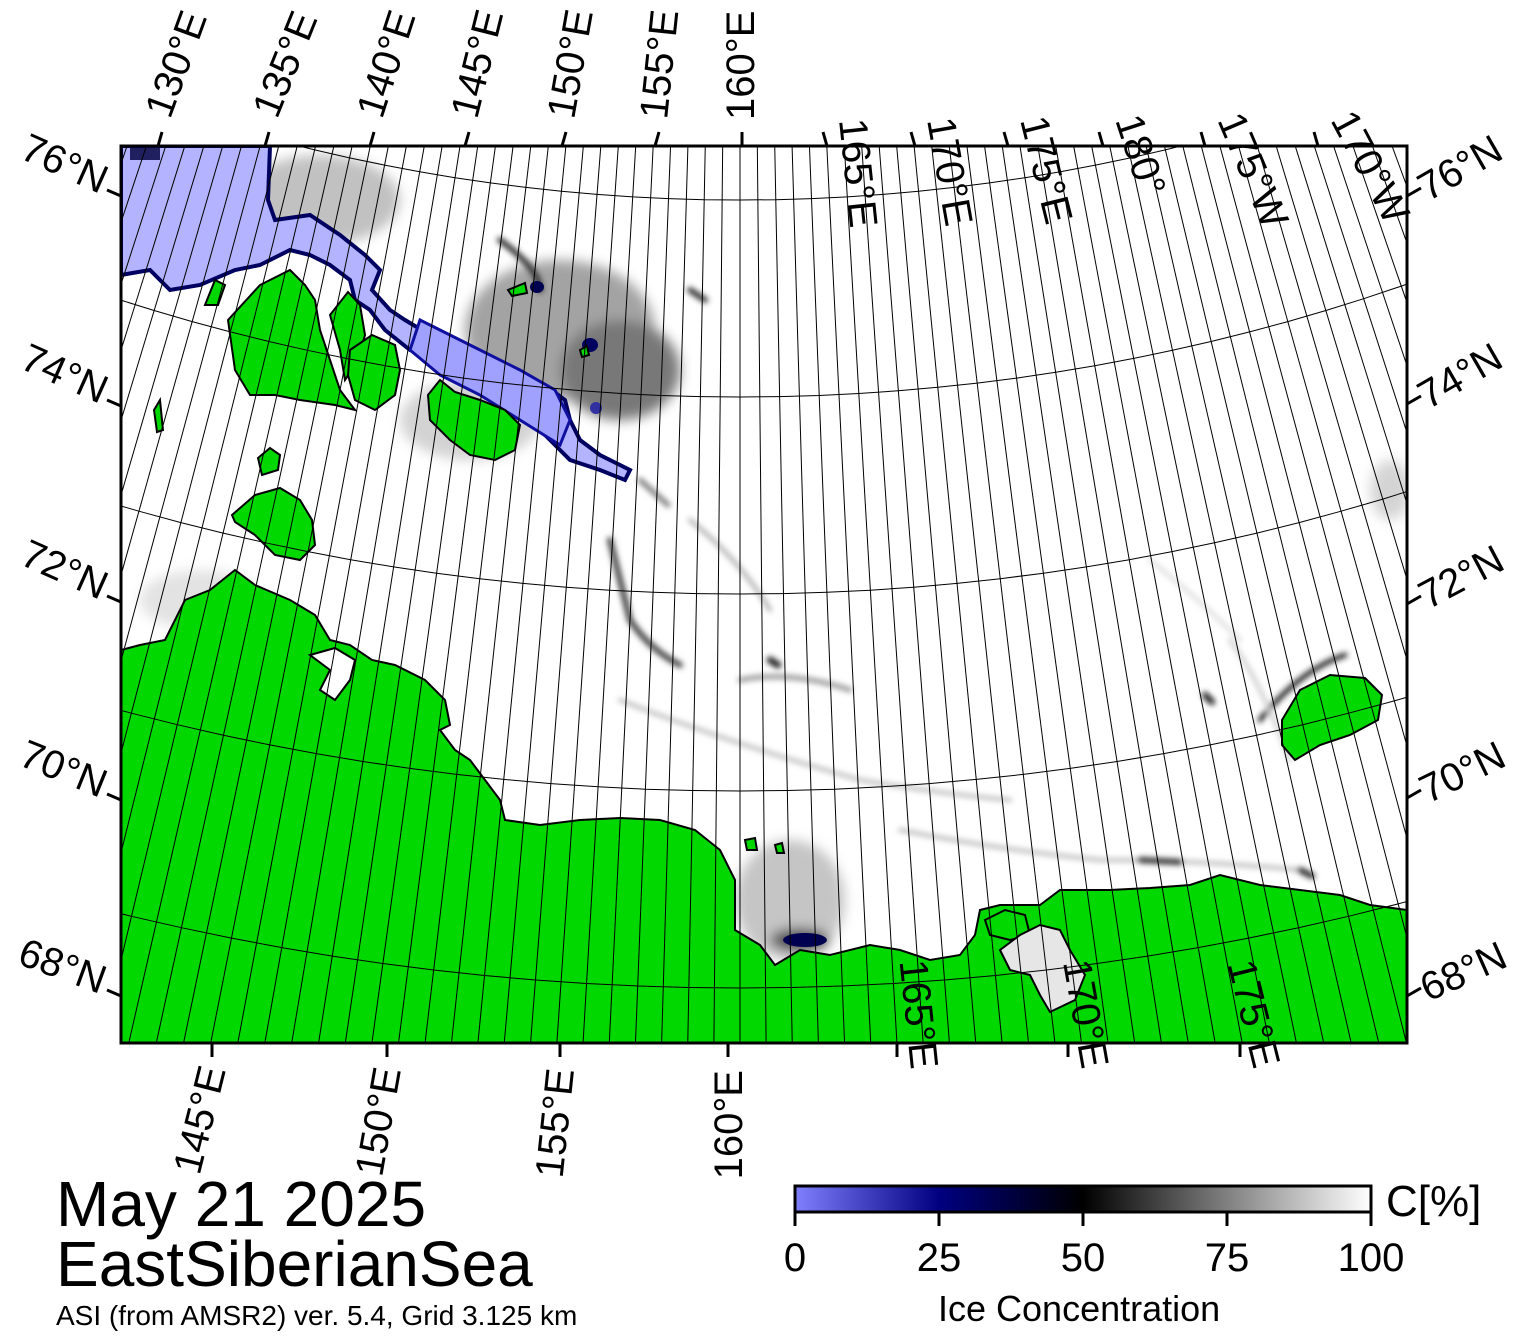  Describe the element at coordinates (65, 164) in the screenshot. I see `left-lat-label: 76°N` at that location.